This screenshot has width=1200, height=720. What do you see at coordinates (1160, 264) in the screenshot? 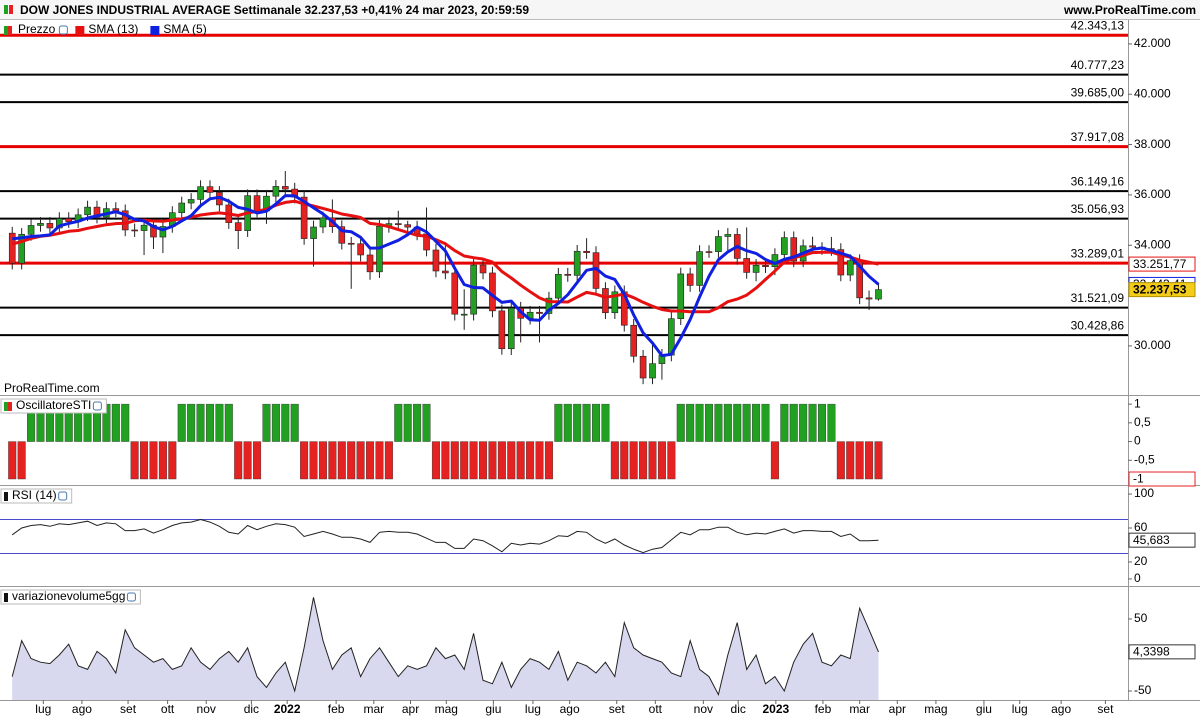
I see `value-tag-label: 33.251,77` at bounding box center [1160, 264].